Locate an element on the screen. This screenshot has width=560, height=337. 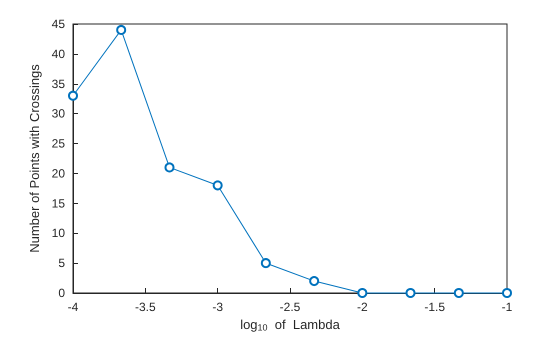
x-tick-label: -2.5 is located at coordinates (290, 307).